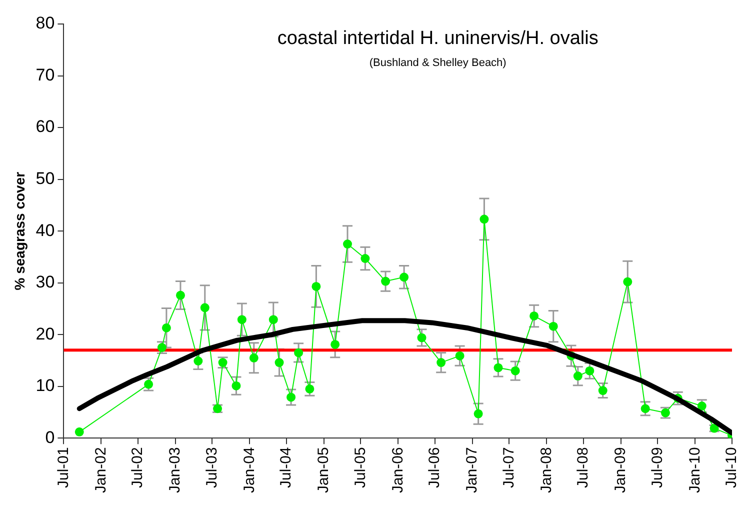 The height and width of the screenshot is (526, 753). Describe the element at coordinates (437, 63) in the screenshot. I see `text: (Bushland & Shelley Beach)` at that location.